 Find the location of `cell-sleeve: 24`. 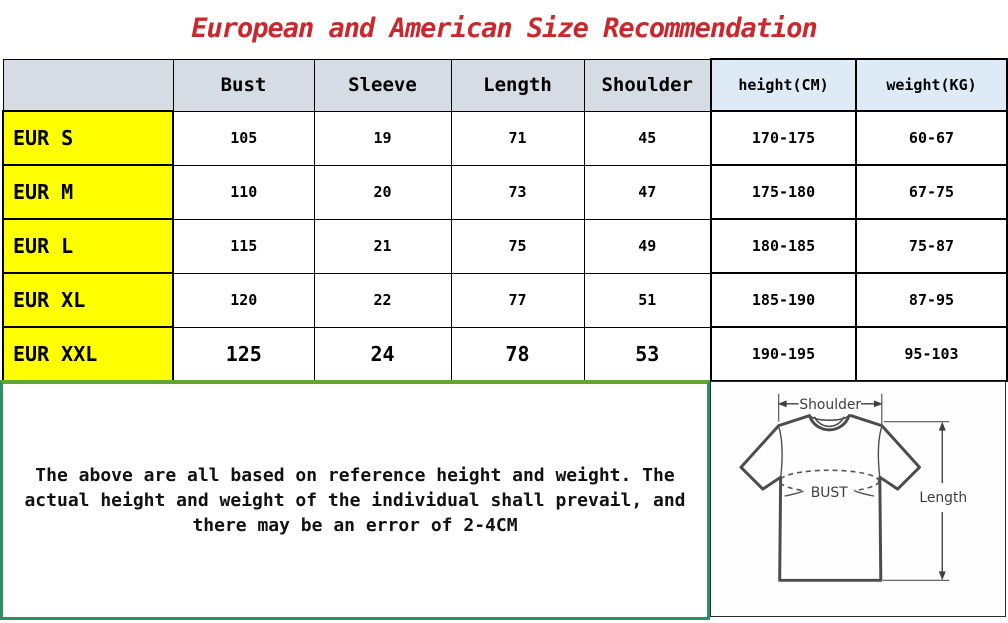

cell-sleeve: 24 is located at coordinates (382, 354).